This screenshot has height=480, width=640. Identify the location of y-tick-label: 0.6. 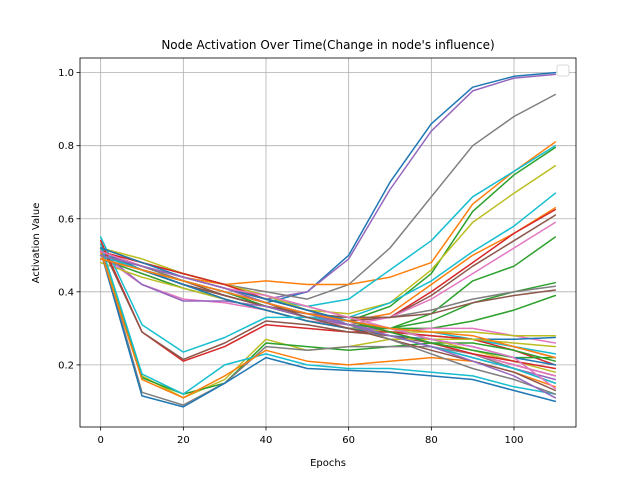
(66, 219).